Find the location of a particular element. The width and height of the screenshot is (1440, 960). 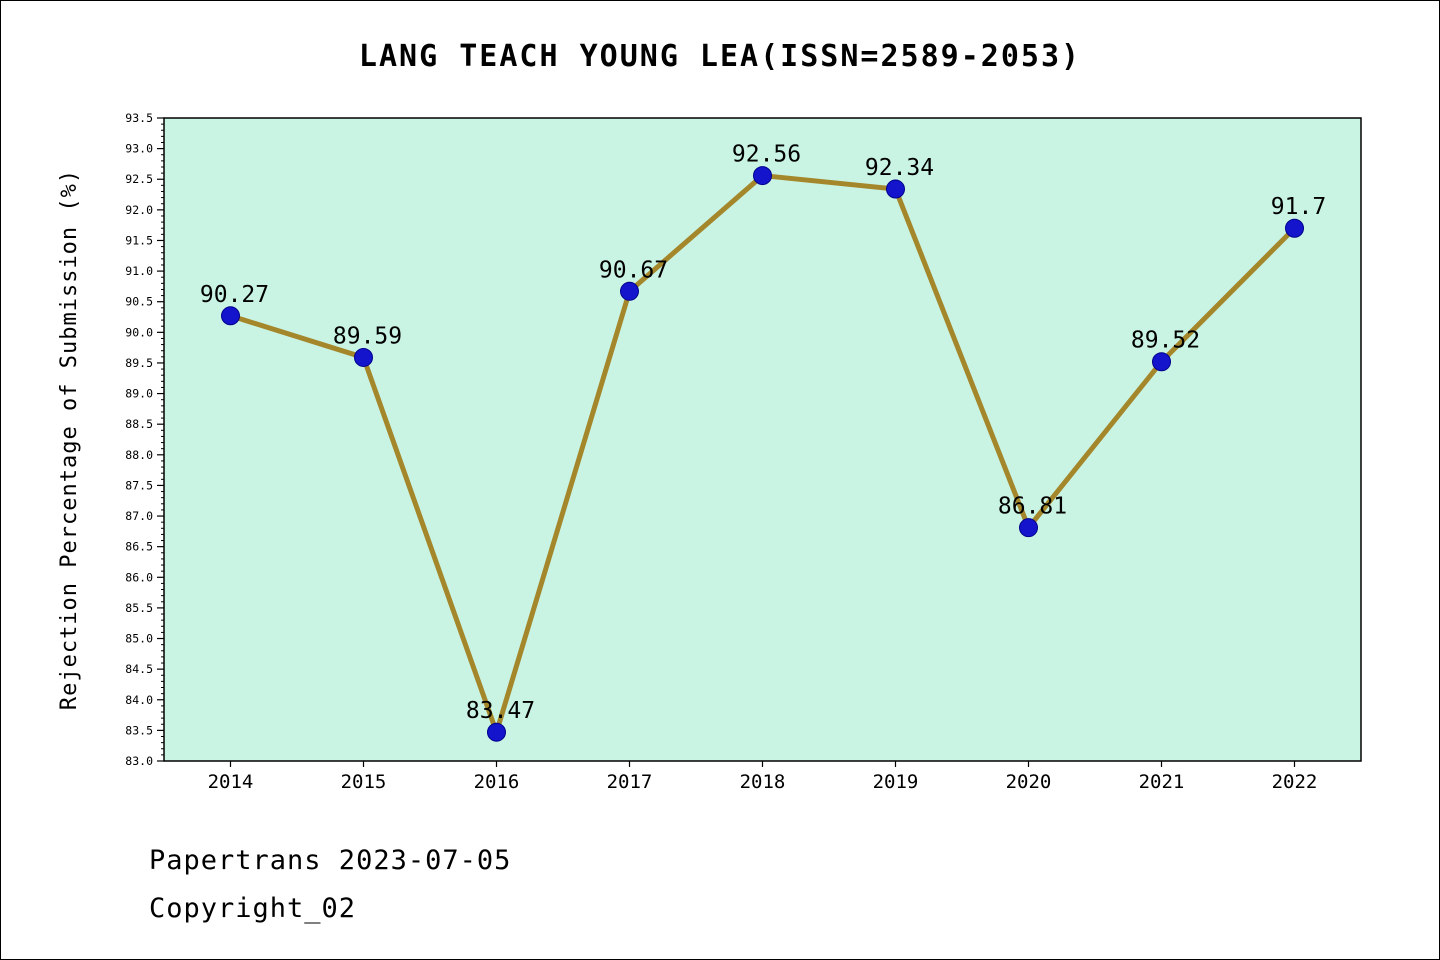

y-tick-label: 88.0 is located at coordinates (139, 455).